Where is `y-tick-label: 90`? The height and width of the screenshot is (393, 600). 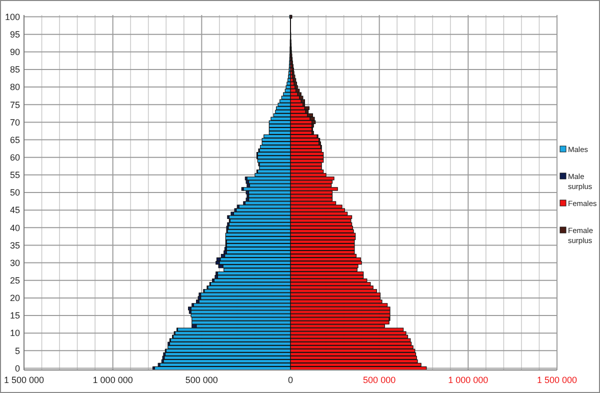 y-tick-label: 90 is located at coordinates (15, 52).